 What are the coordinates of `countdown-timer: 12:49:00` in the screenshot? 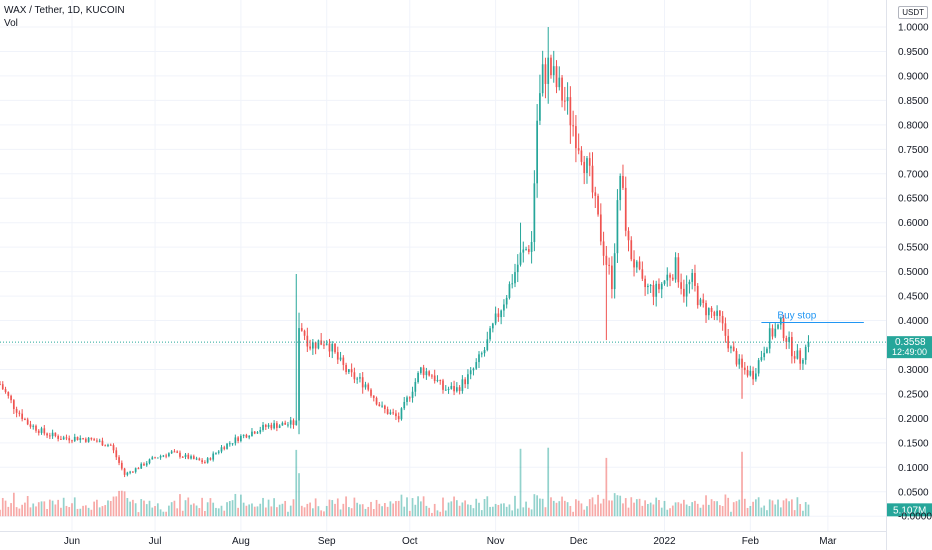 It's located at (909, 352).